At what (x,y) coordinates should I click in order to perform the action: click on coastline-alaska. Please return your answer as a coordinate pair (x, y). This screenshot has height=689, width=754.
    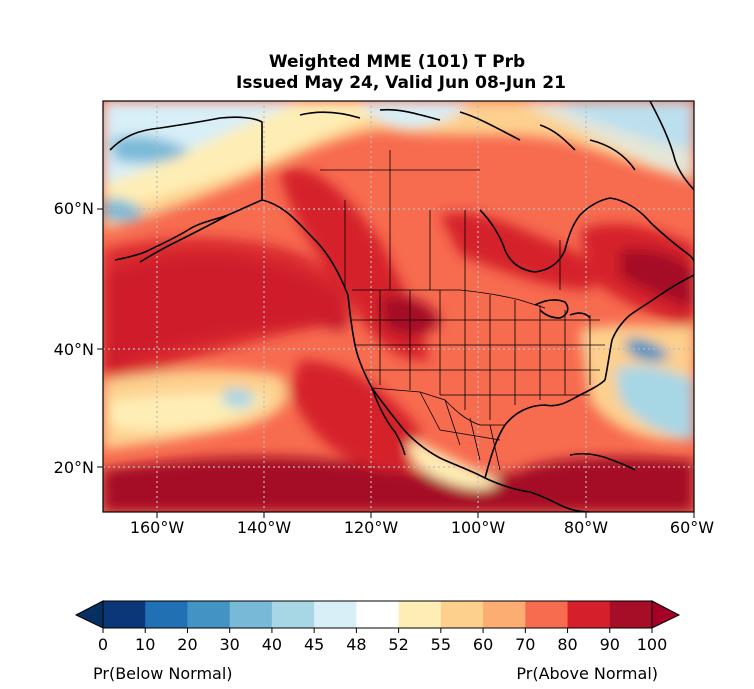
    Looking at the image, I should click on (186, 188).